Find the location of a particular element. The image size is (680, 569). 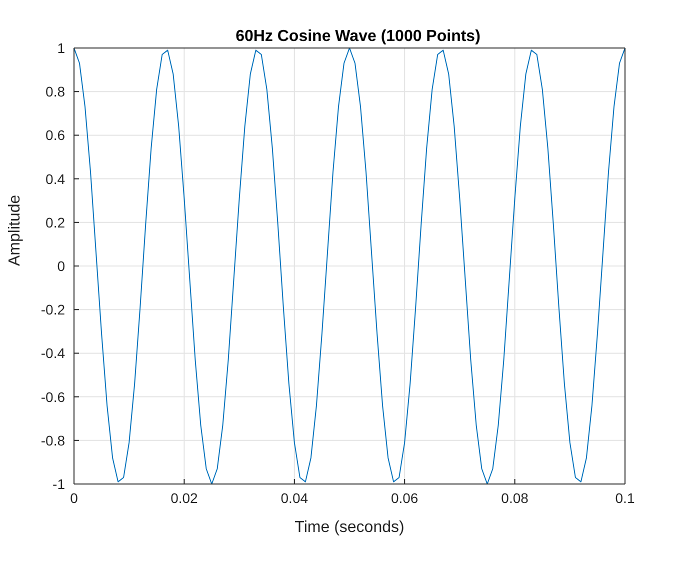

y-tick-label: -0.6 is located at coordinates (53, 396).